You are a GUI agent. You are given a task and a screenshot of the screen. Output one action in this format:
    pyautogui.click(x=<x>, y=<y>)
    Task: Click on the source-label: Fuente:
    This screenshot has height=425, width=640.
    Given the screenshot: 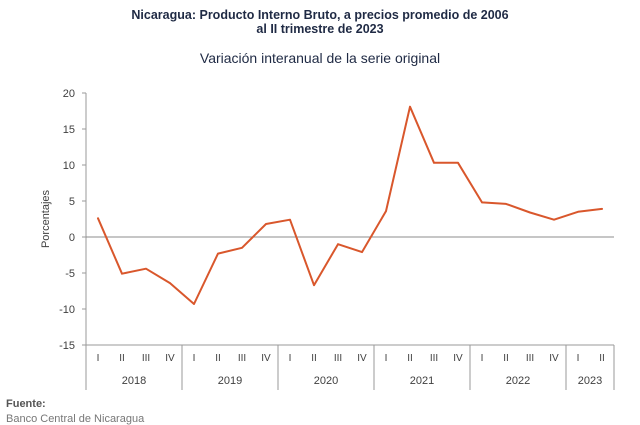 What is the action you would take?
    pyautogui.click(x=26, y=404)
    